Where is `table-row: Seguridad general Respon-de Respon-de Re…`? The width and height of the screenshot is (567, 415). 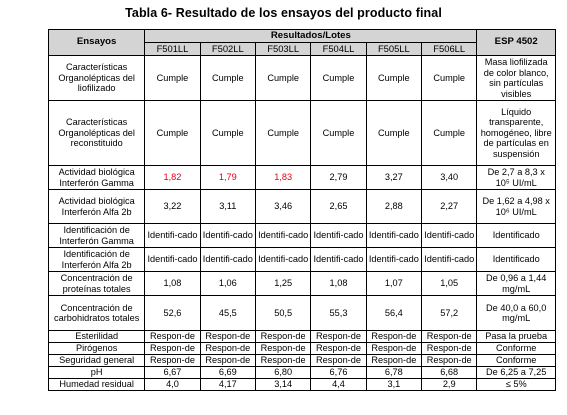 table-row: Seguridad general Respon-de Respon-de Re… is located at coordinates (301, 360).